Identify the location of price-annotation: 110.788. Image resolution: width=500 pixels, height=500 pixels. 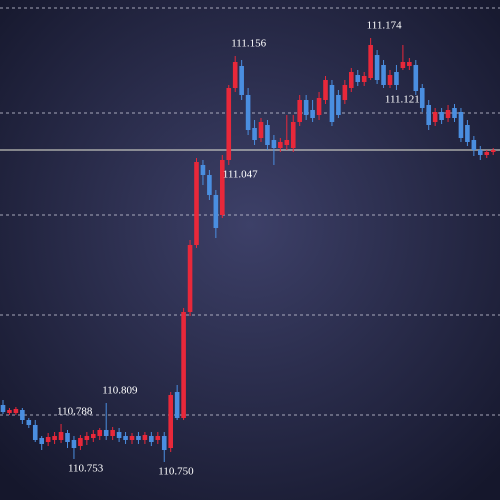
(75, 412).